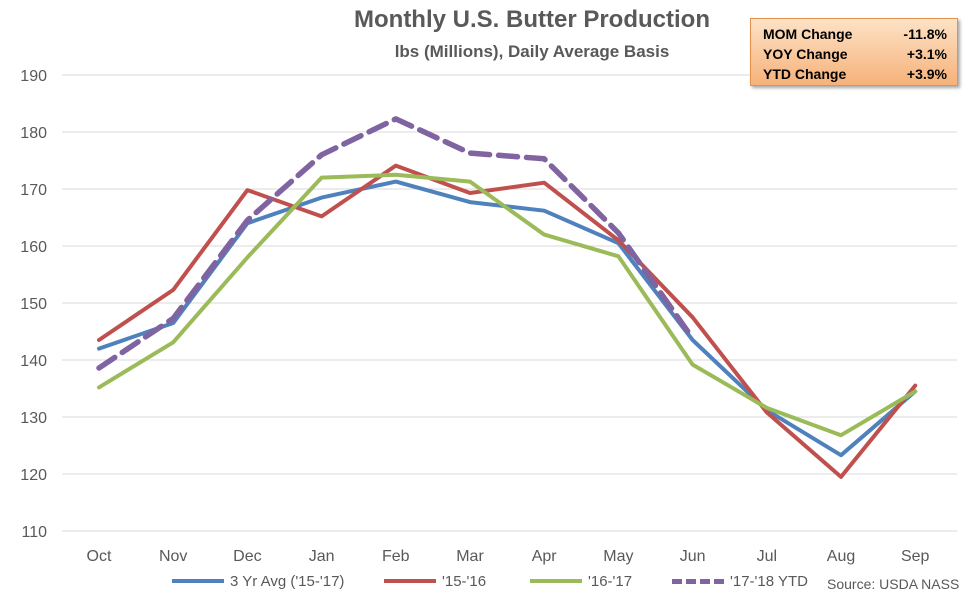  What do you see at coordinates (287, 581) in the screenshot?
I see `legend-label: 3 Yr Avg ('15-'17)` at bounding box center [287, 581].